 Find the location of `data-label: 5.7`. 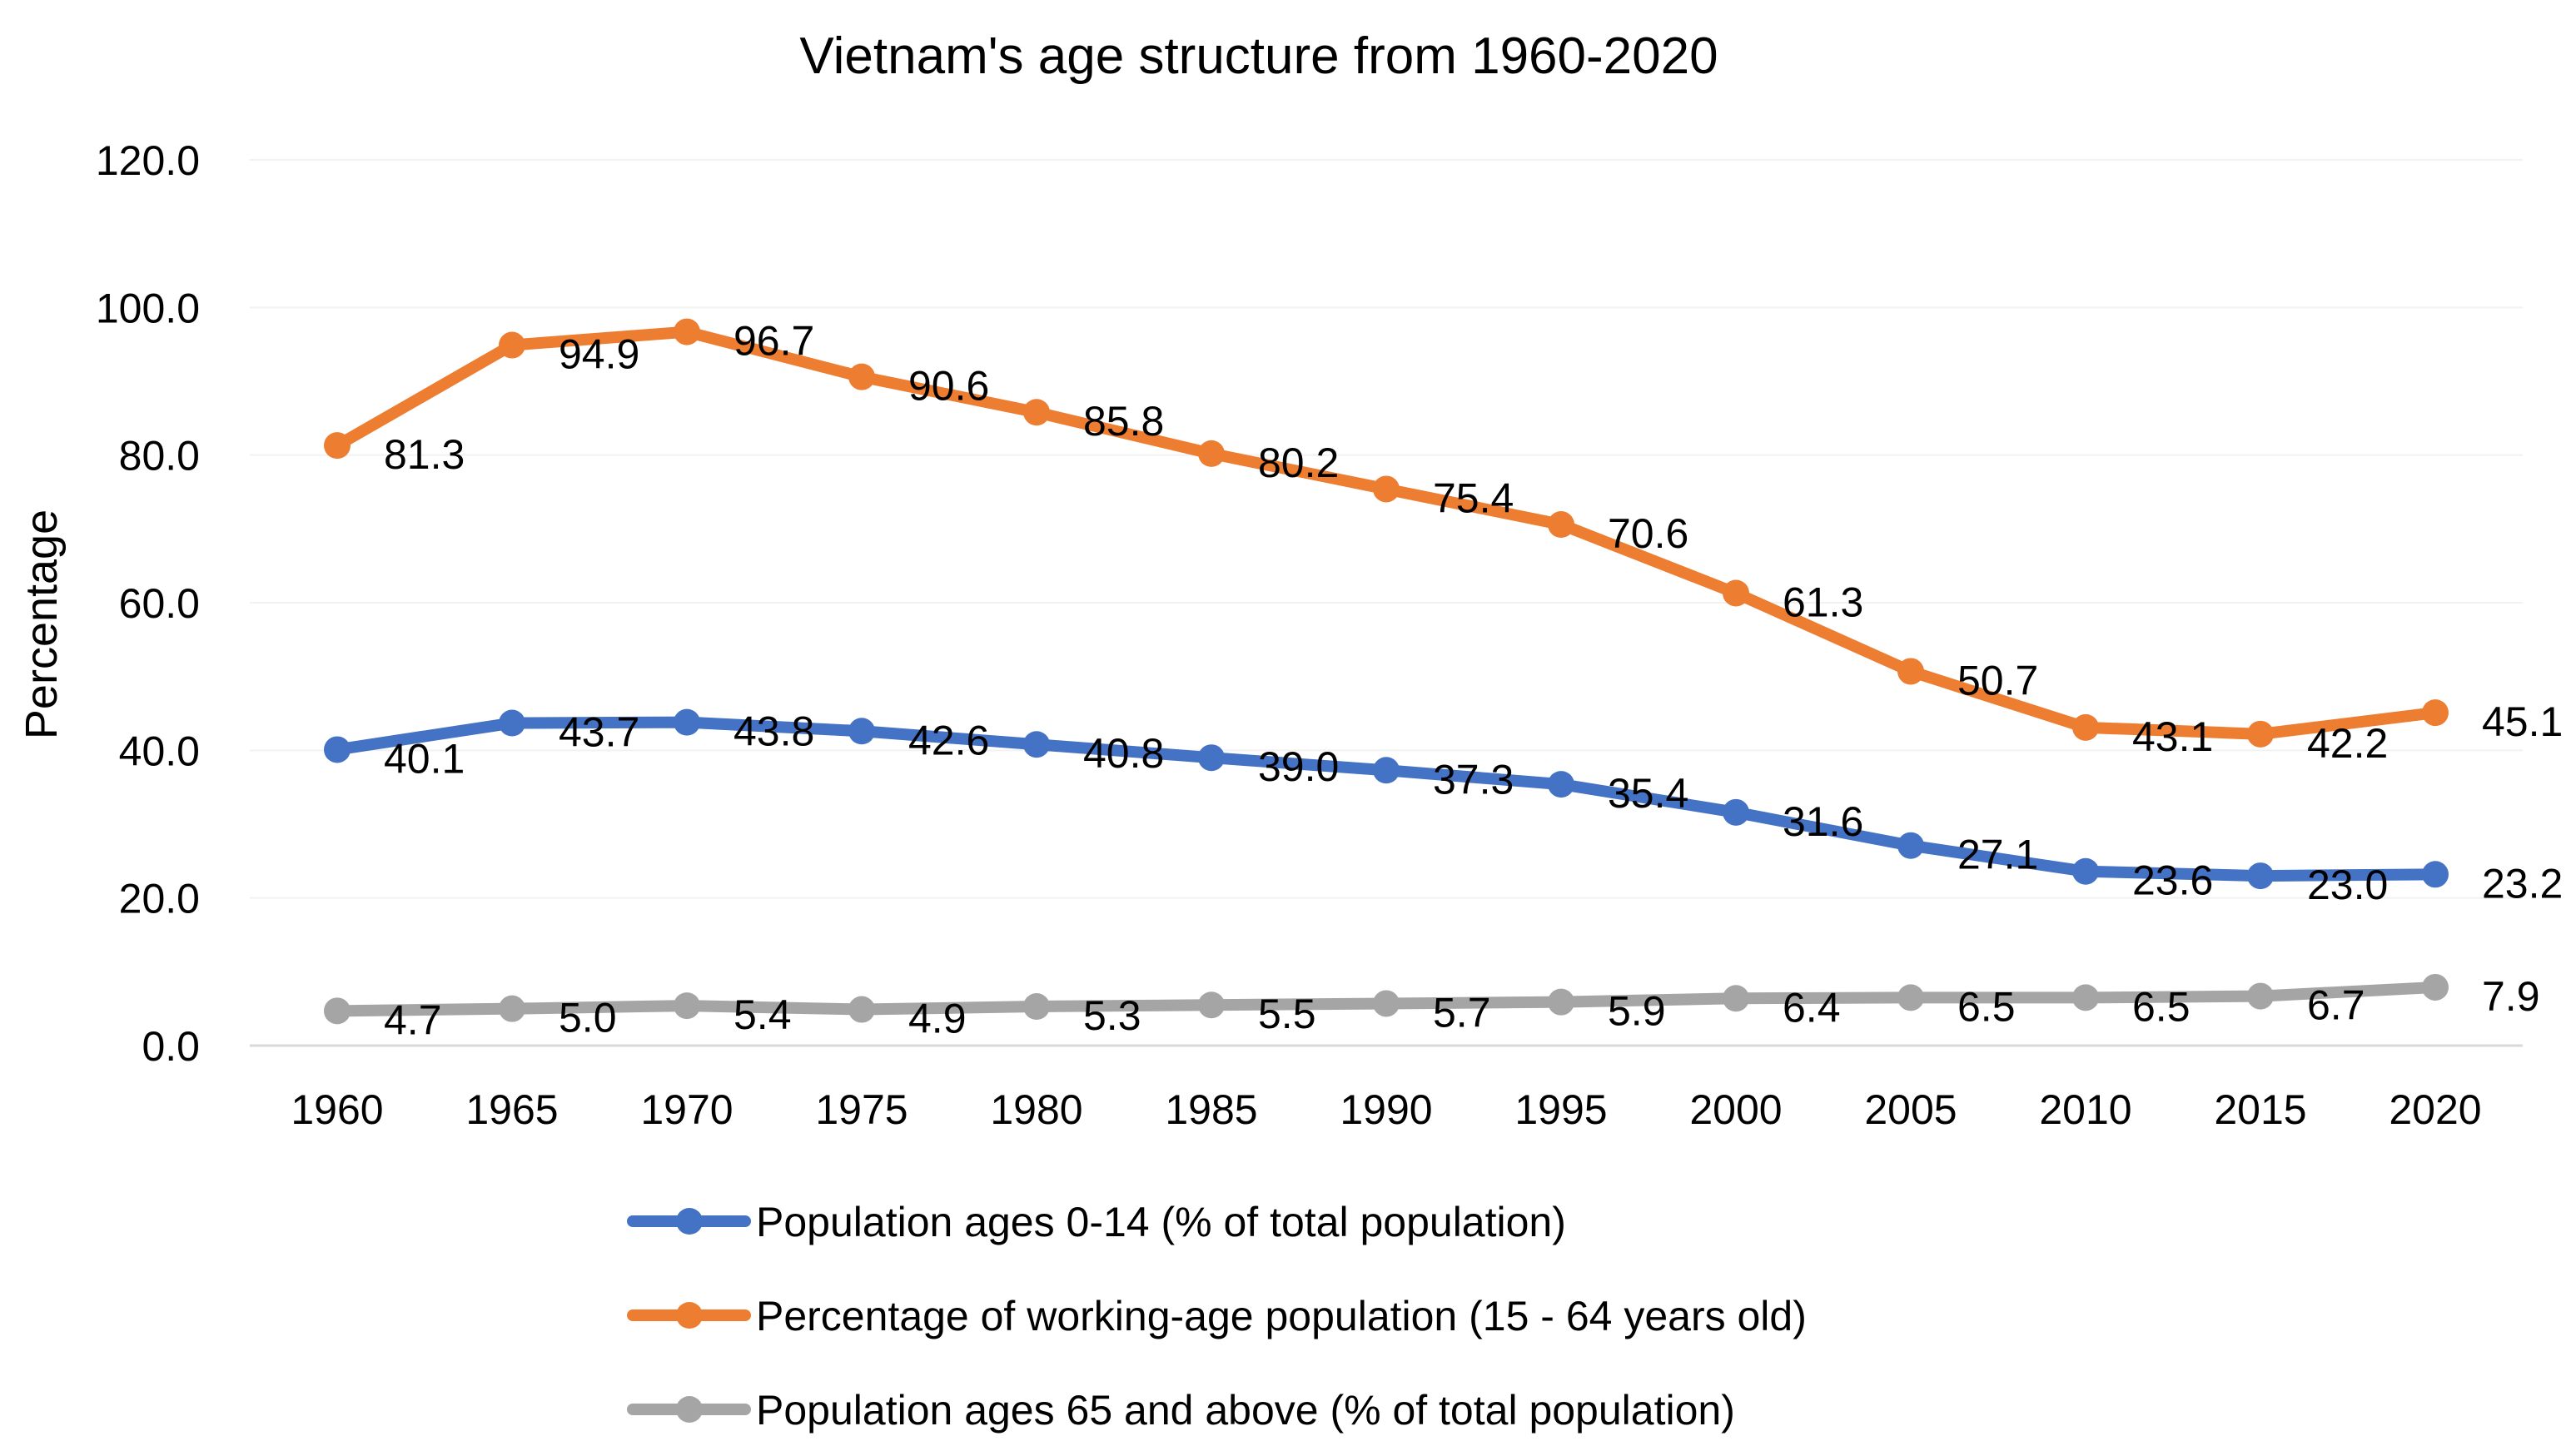

data-label: 5.7 is located at coordinates (1462, 1012).